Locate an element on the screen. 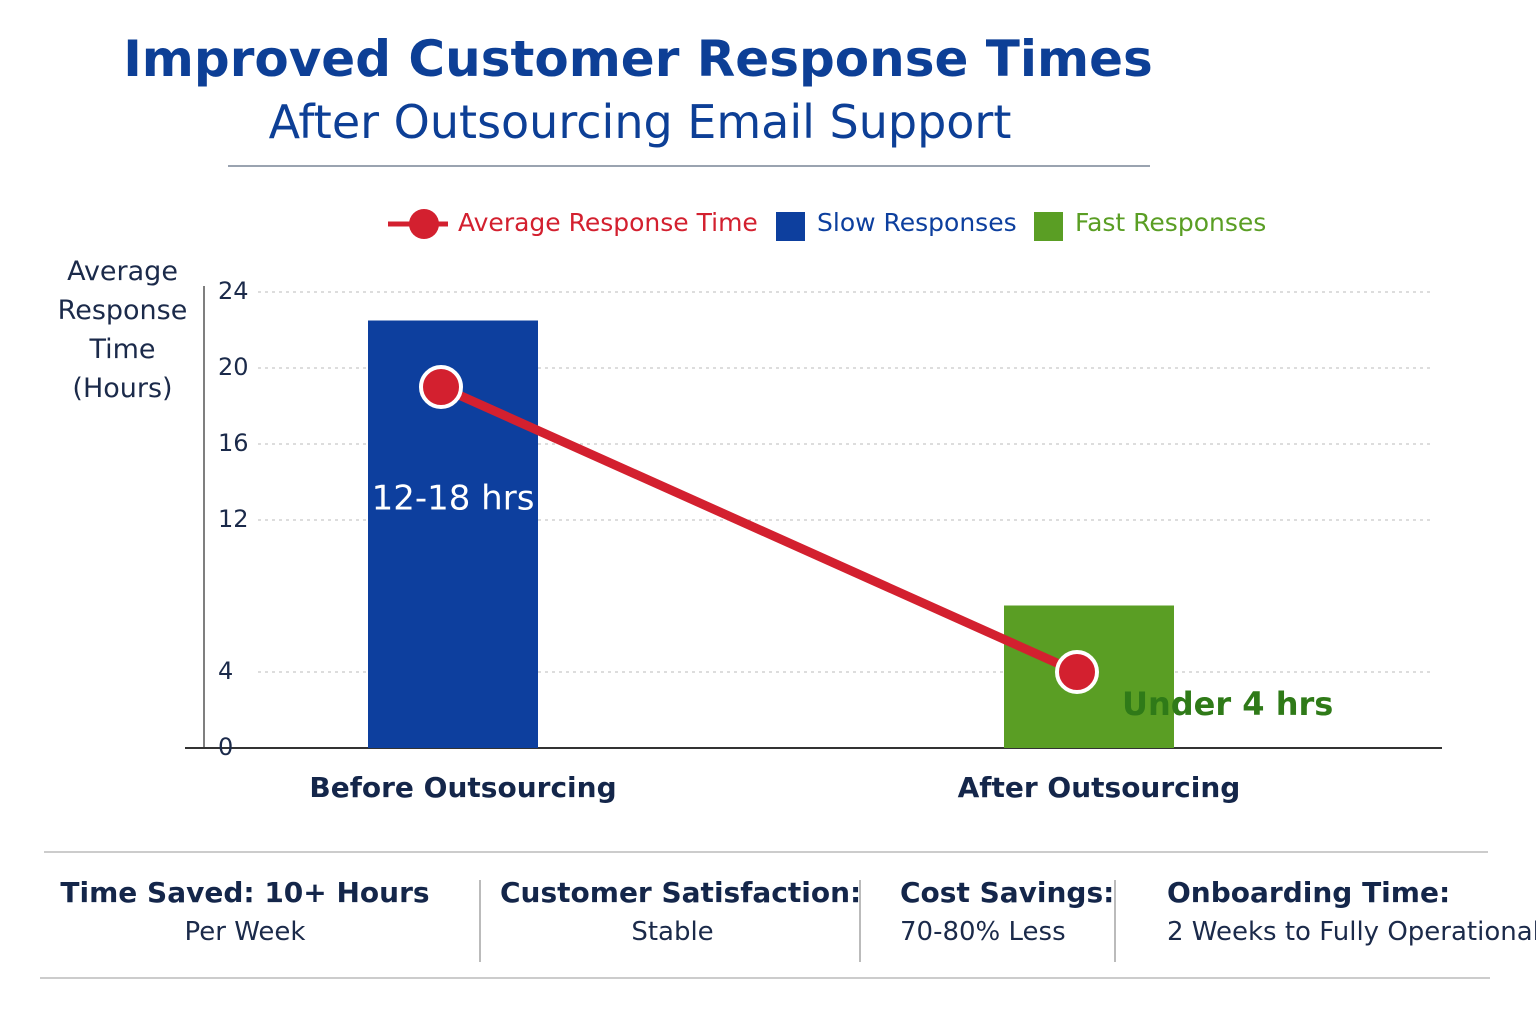 Image resolution: width=1536 pixels, height=1024 pixels. chart-subtitle: After Outsourcing Email Support is located at coordinates (640, 122).